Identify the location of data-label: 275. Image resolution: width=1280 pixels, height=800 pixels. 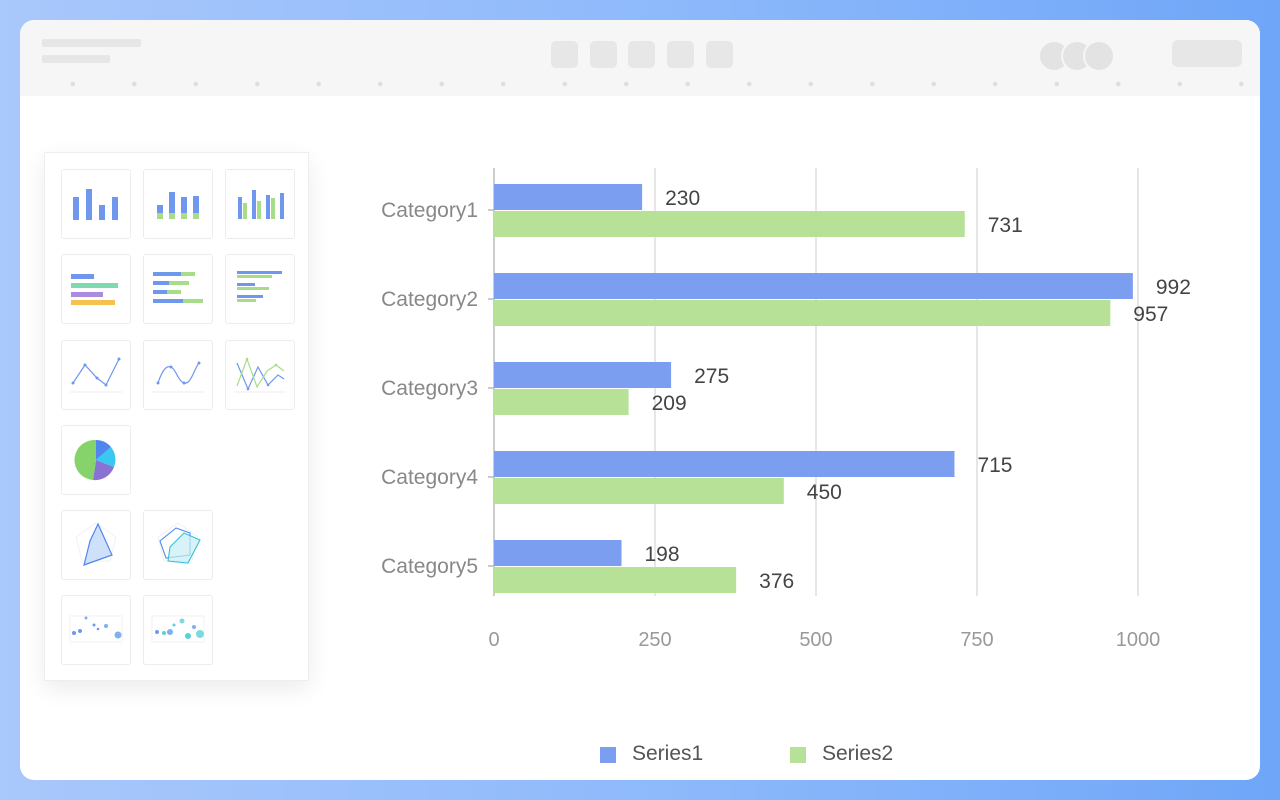
(711, 376).